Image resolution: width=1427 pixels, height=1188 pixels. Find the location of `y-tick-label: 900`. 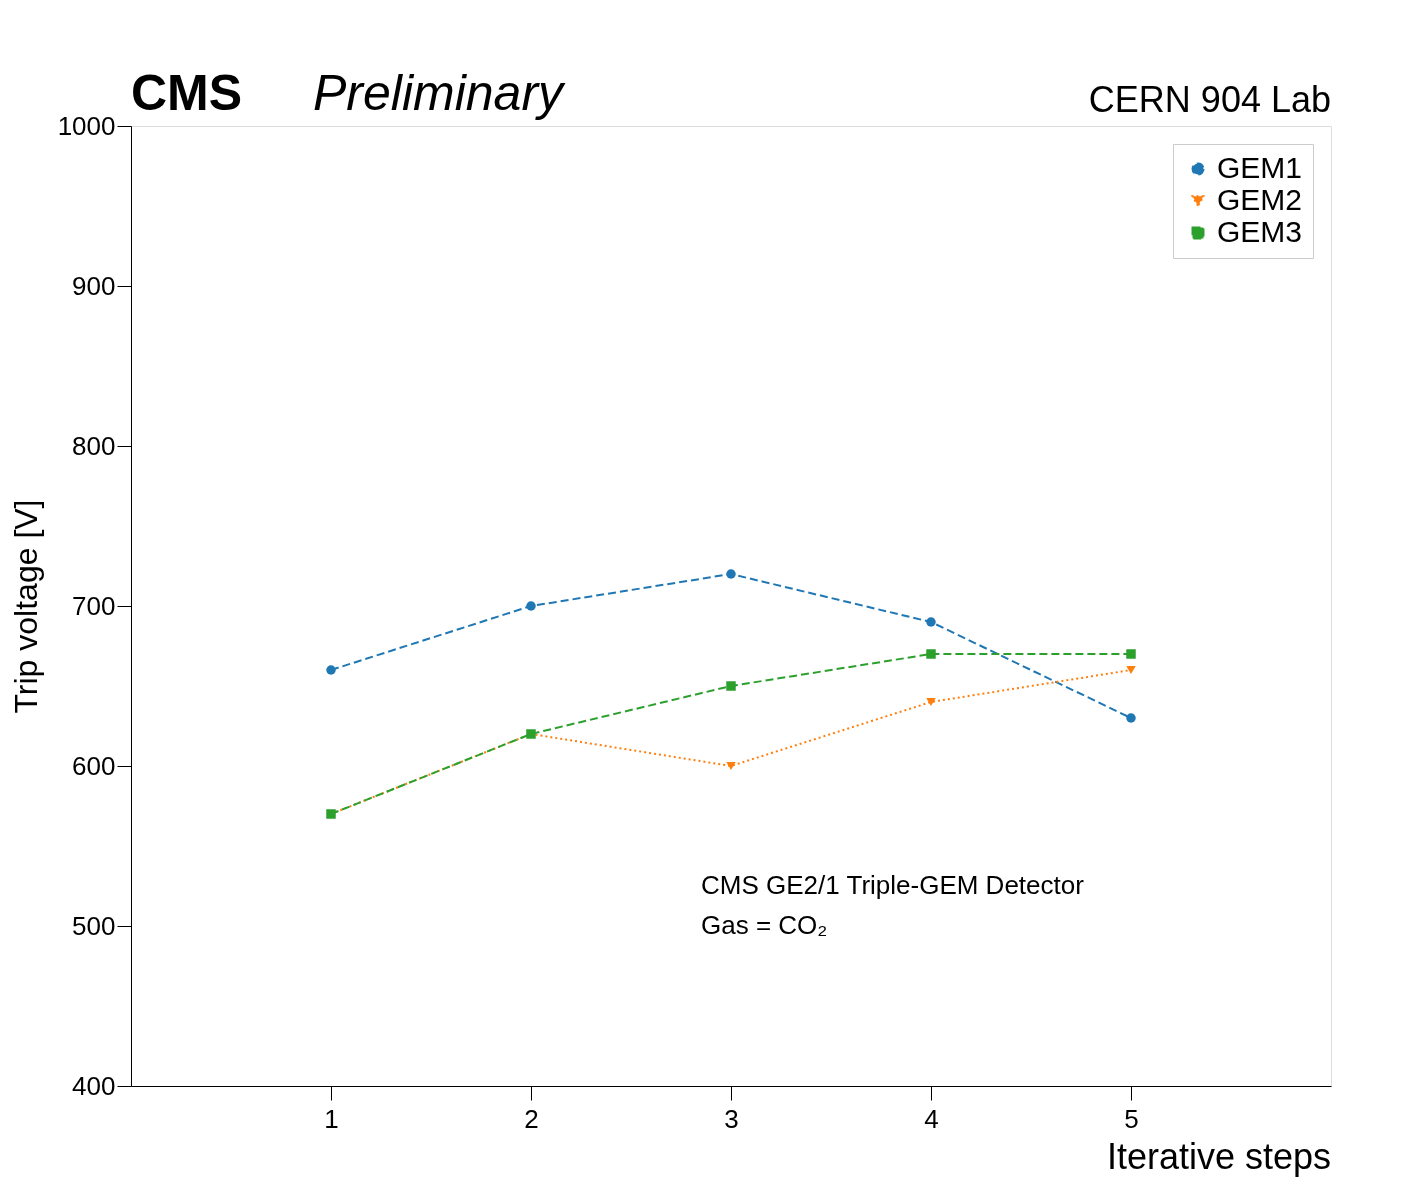

y-tick-label: 900 is located at coordinates (94, 285).